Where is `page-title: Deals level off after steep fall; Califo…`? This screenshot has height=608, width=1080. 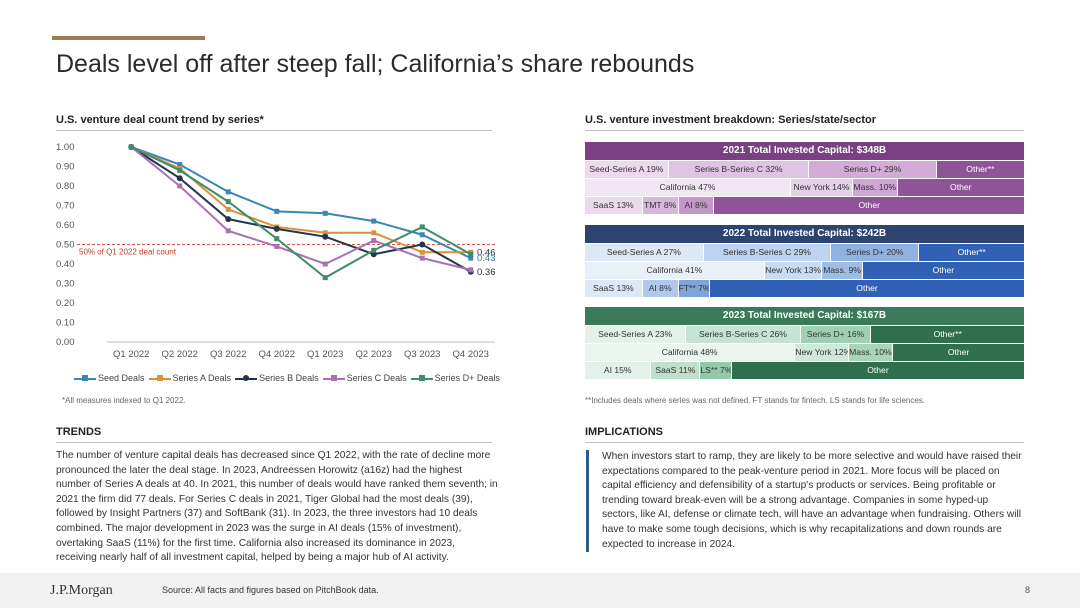
page-title: Deals level off after steep fall; Califo… is located at coordinates (375, 64).